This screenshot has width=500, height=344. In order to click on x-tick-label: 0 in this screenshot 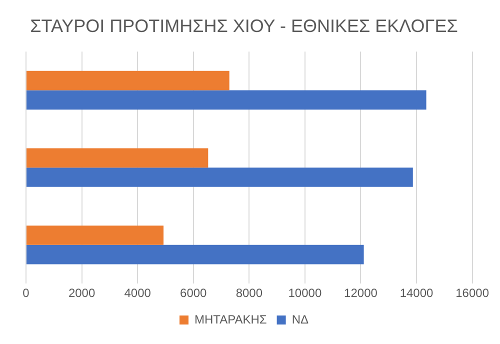, I will do `click(26, 293)`.